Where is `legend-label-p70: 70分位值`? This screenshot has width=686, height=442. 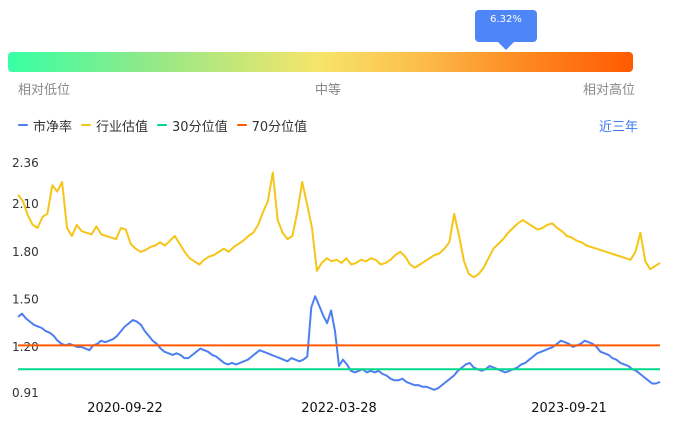
legend-label-p70: 70分位值 is located at coordinates (279, 127).